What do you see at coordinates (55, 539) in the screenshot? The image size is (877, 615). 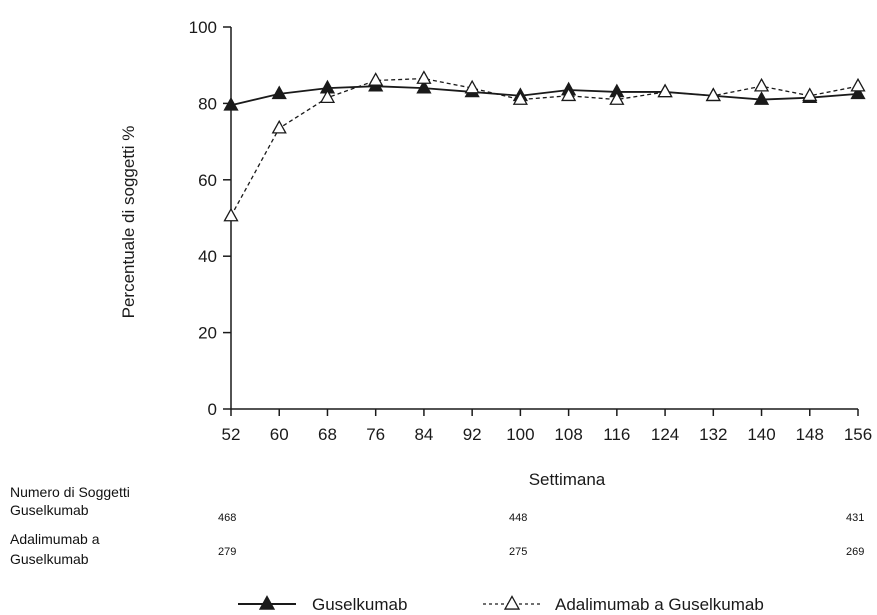 I see `risk-row-label-adalimumab-line1: Adalimumab a` at bounding box center [55, 539].